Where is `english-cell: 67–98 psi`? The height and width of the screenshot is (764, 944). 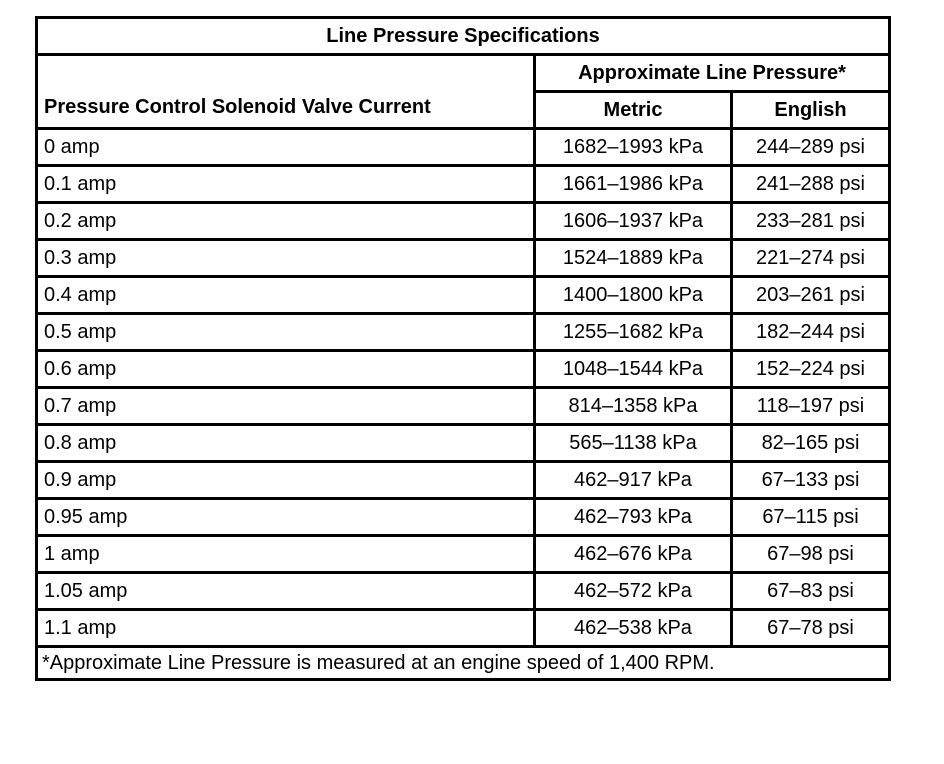
english-cell: 67–98 psi is located at coordinates (810, 554).